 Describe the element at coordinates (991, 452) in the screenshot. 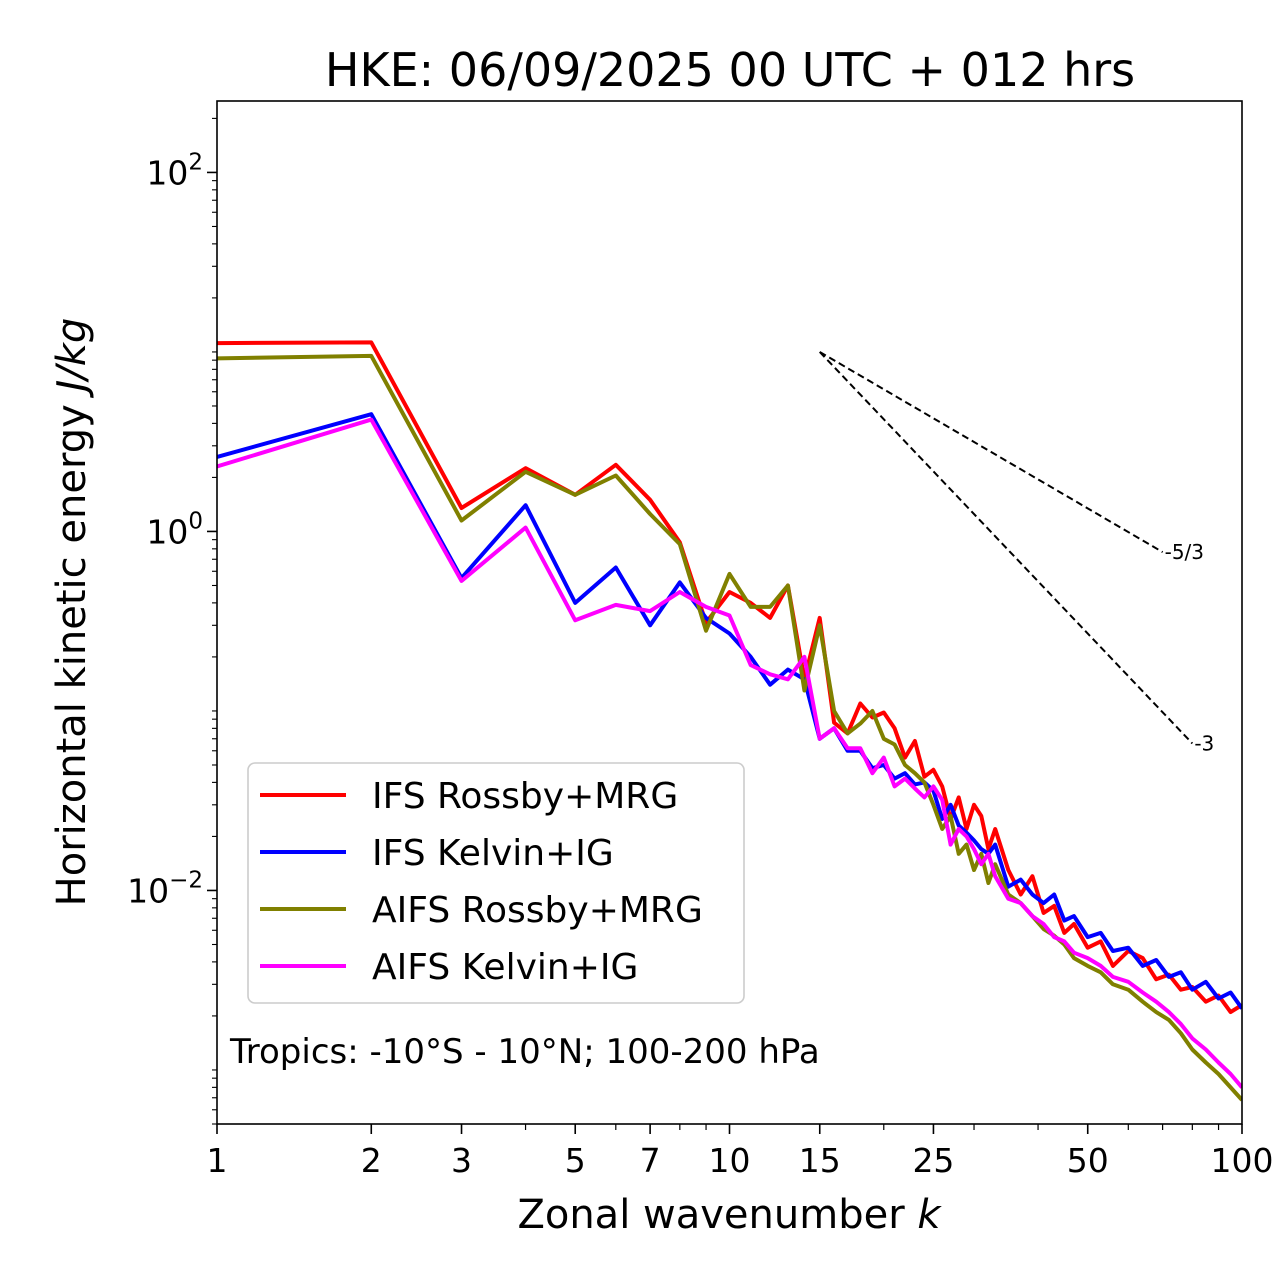

I see `reference-line-5-3-slope` at that location.